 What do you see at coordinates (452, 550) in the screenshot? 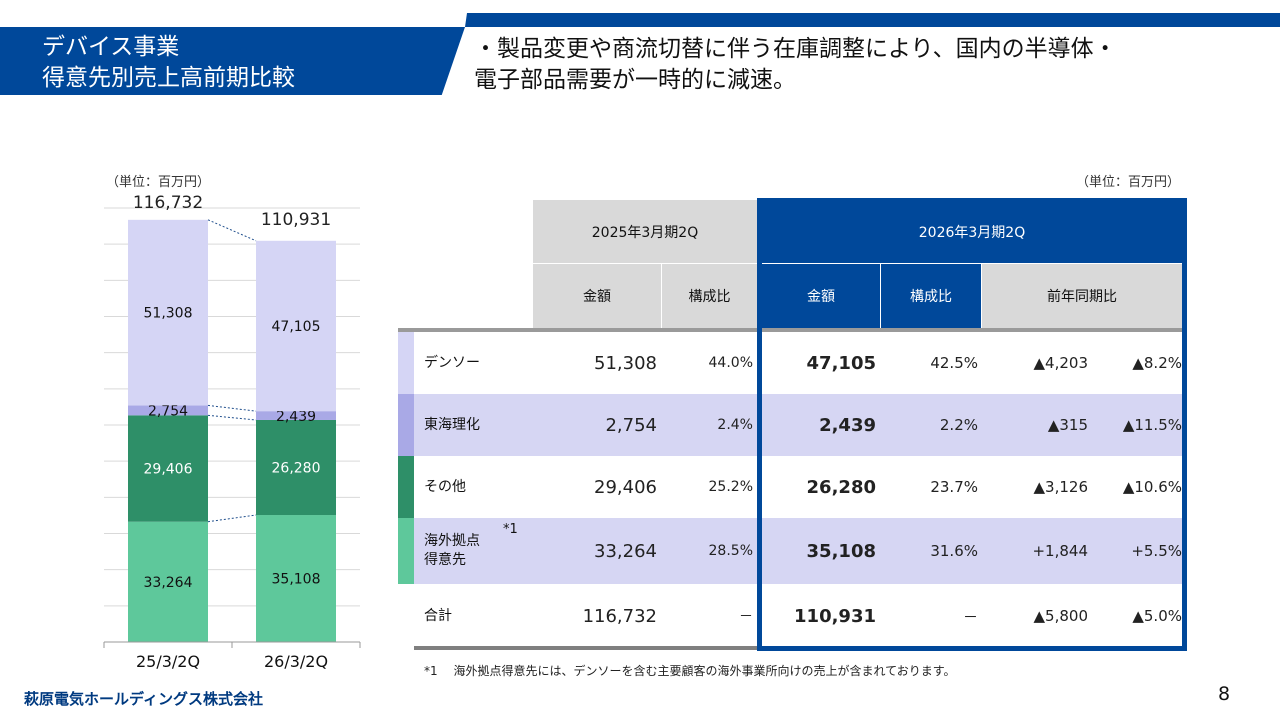
I see `row-label: 海外拠点 得意先` at bounding box center [452, 550].